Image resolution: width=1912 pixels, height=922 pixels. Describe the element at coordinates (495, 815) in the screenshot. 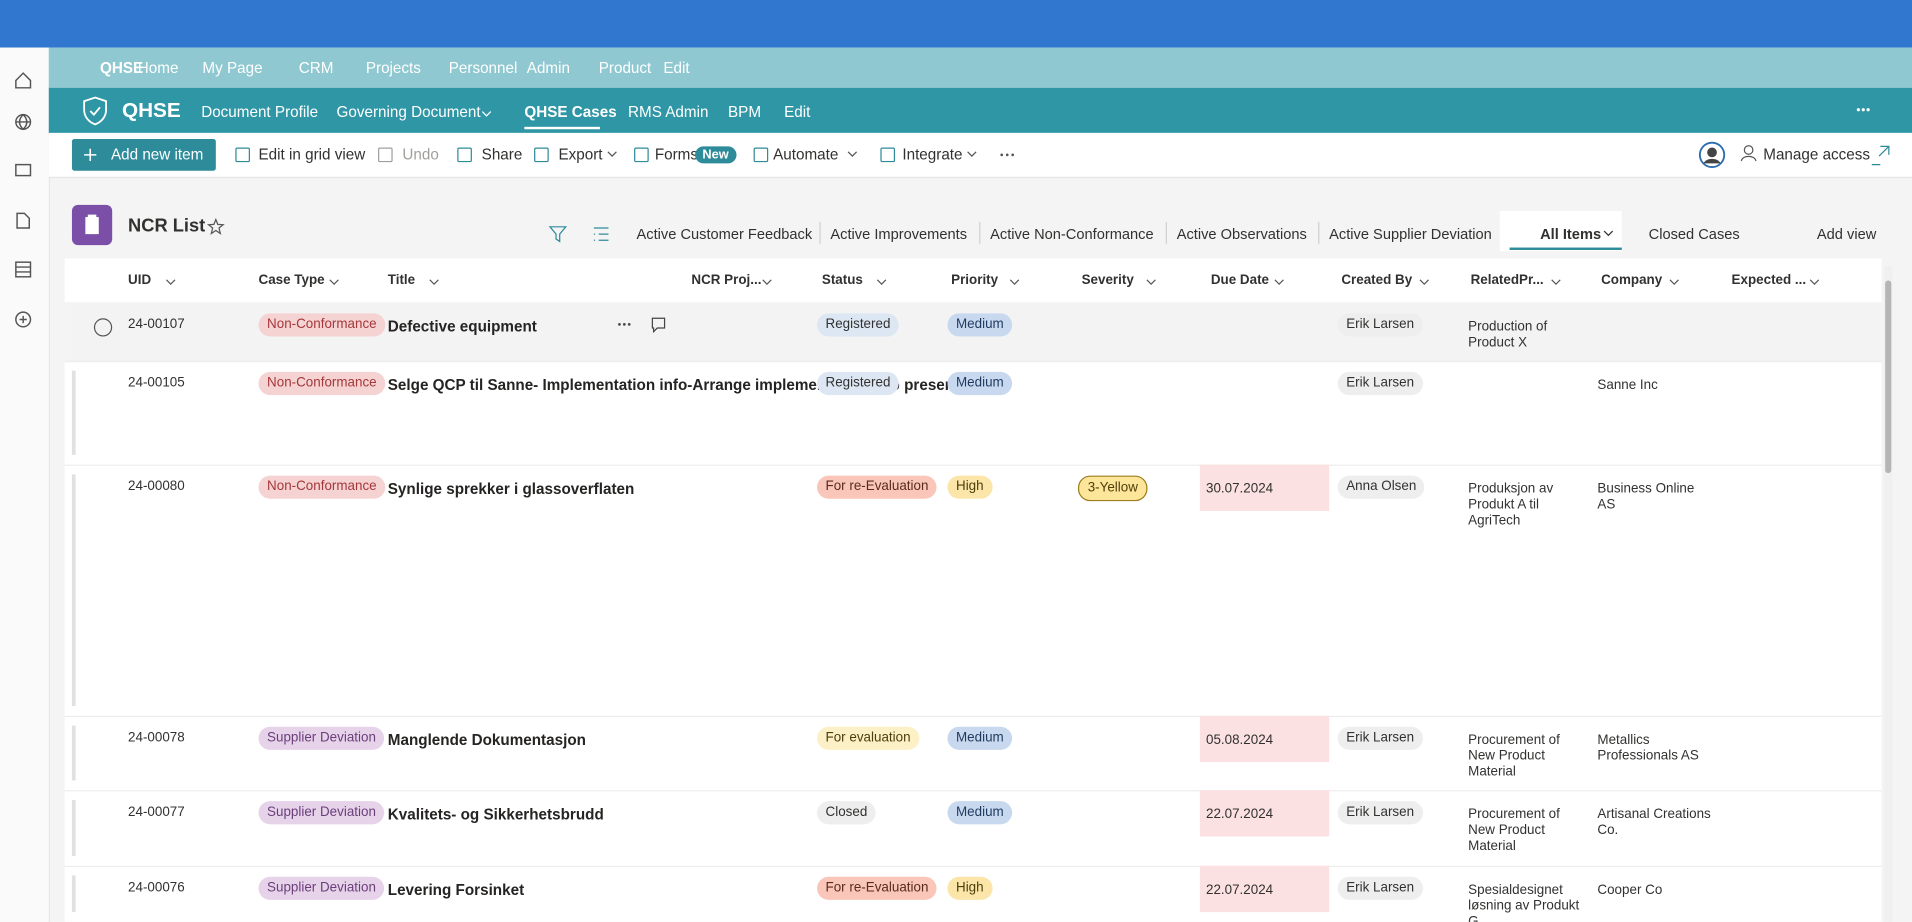

I see `title: Kvalitets- og Sikkerhetsbrudd` at that location.